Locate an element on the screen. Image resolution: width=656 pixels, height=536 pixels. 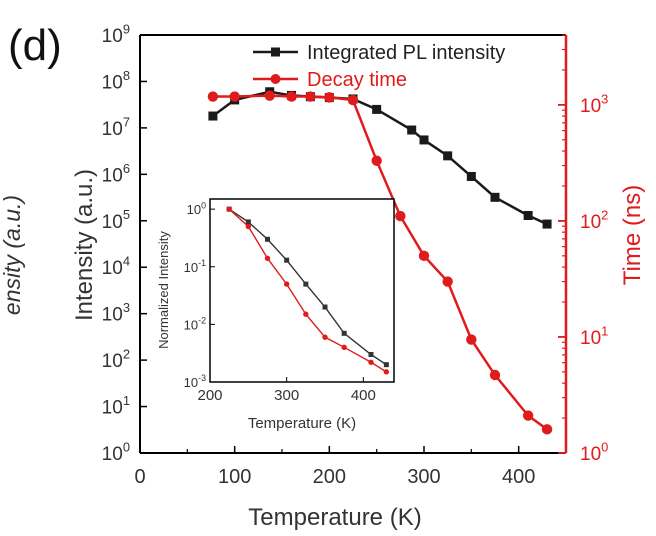
left-y-tick-label: 10⁸ is located at coordinates (116, 81).